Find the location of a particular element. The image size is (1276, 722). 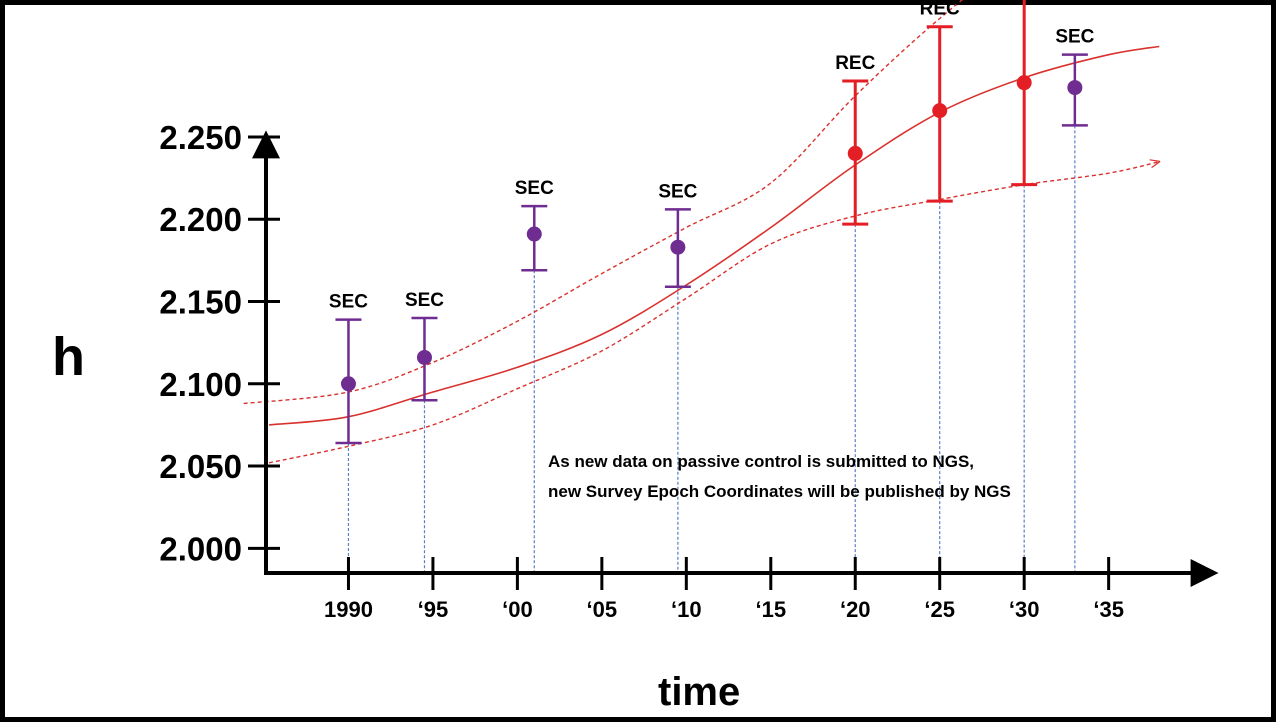

data-point-4: SEC is located at coordinates (678, 234).